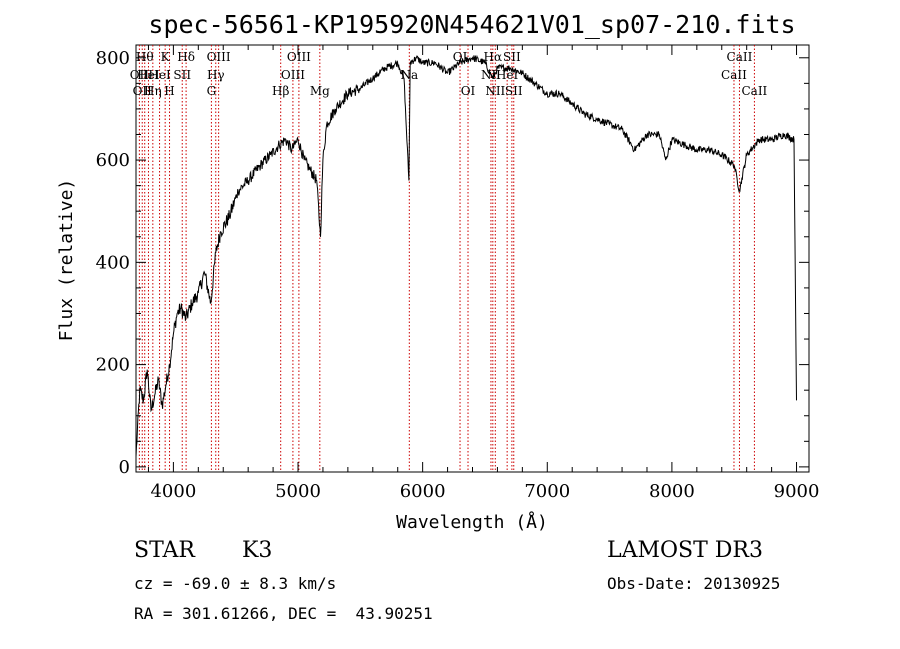 The width and height of the screenshot is (900, 649). I want to click on reference-line-label: Hγ, so click(216, 75).